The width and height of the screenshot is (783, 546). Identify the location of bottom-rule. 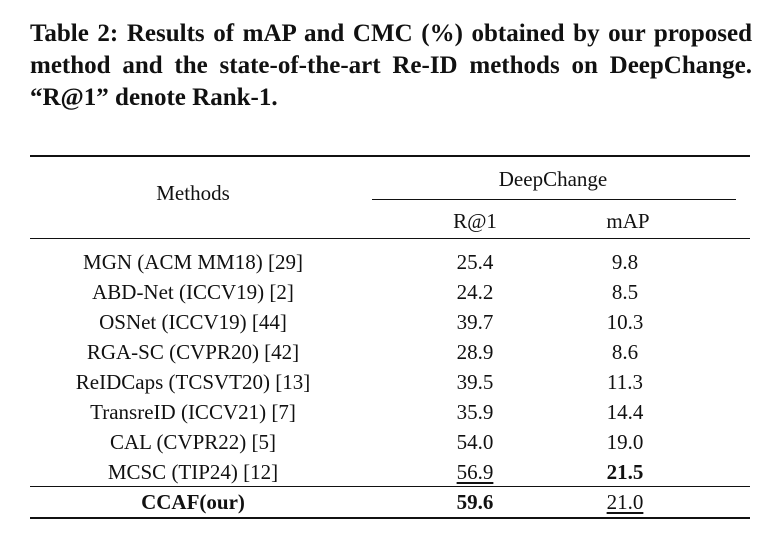
(390, 518).